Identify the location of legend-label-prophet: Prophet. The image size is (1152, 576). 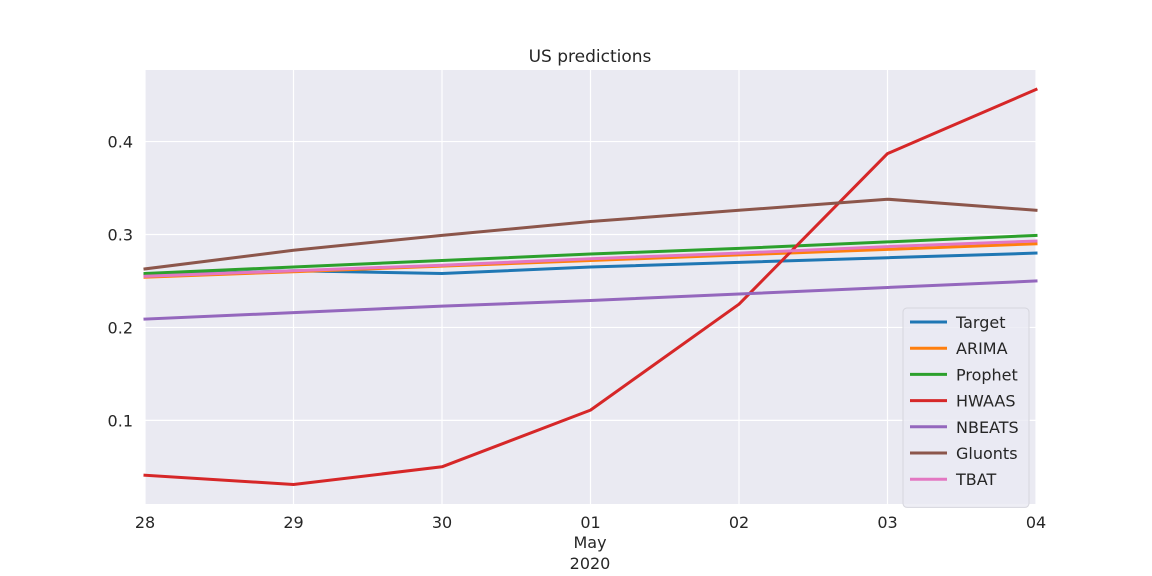
(987, 374).